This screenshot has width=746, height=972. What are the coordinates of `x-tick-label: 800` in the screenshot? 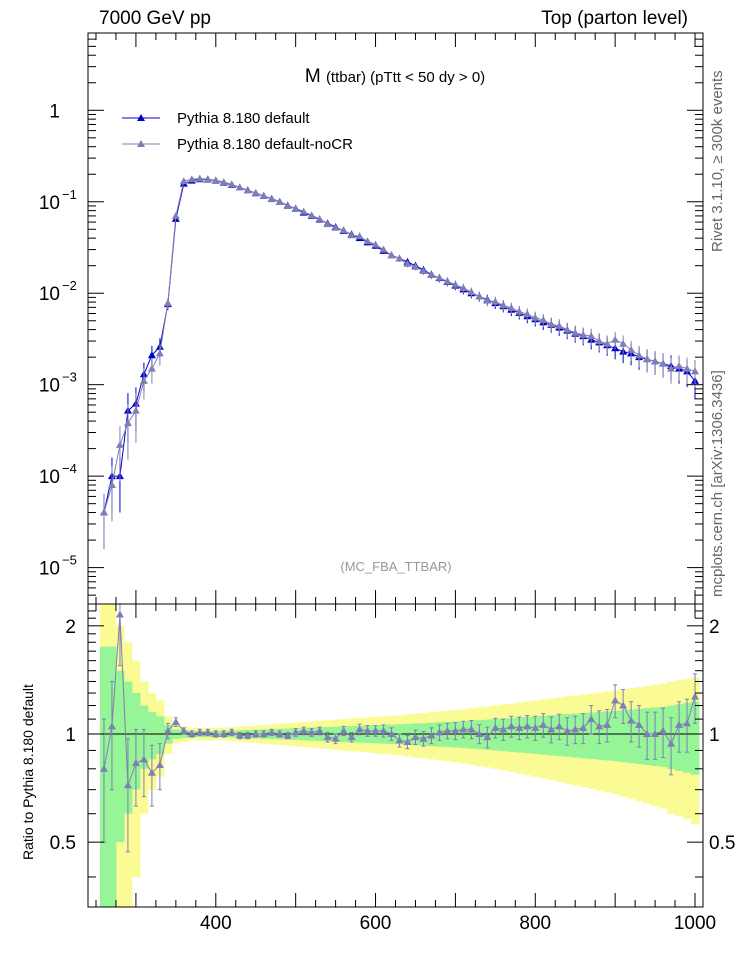 It's located at (535, 923).